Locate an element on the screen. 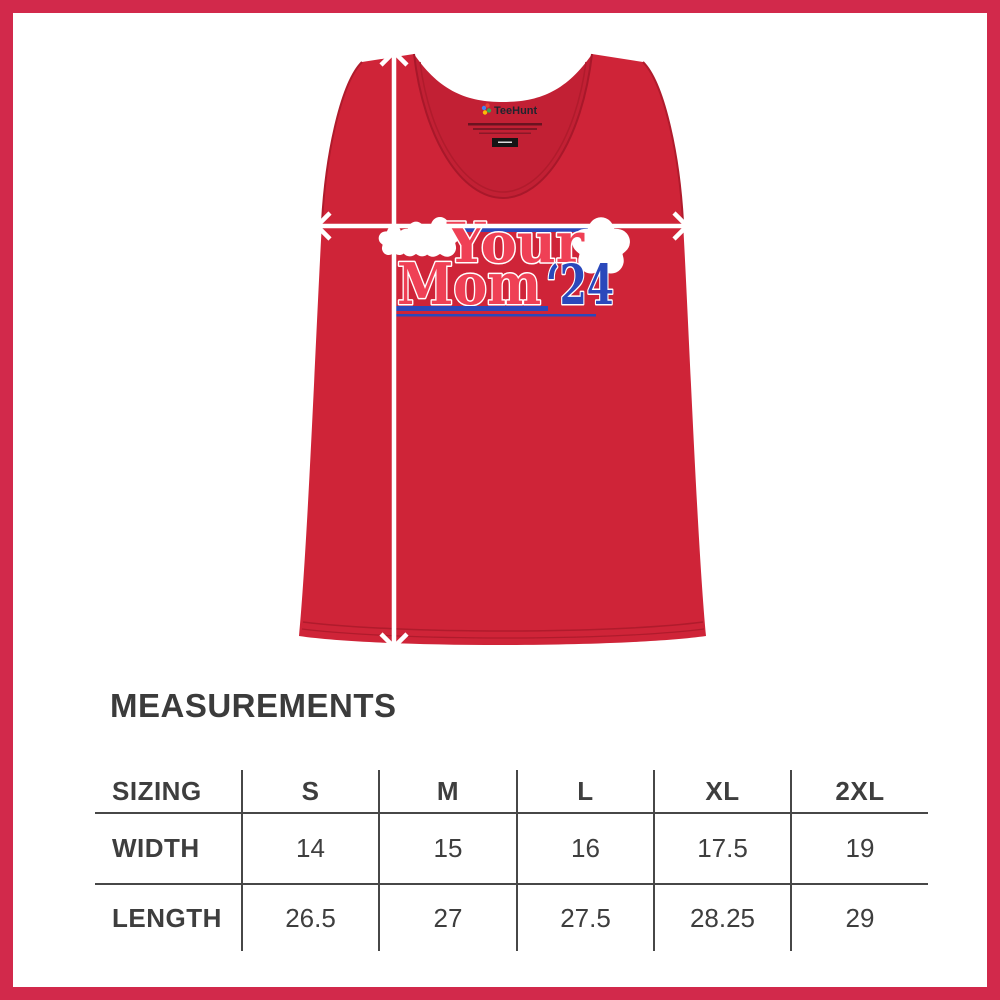 The width and height of the screenshot is (1000, 1000). row-label-length: LENGTH is located at coordinates (169, 917).